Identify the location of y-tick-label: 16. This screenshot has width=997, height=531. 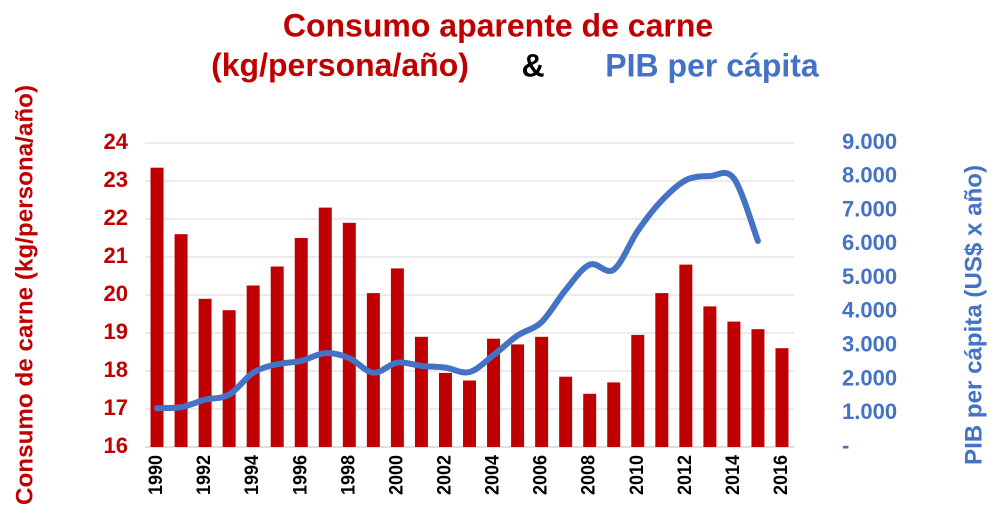
(116, 445).